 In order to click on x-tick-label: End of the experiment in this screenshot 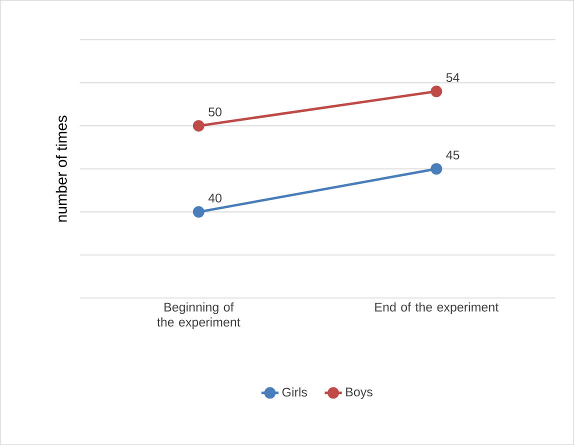, I will do `click(437, 308)`.